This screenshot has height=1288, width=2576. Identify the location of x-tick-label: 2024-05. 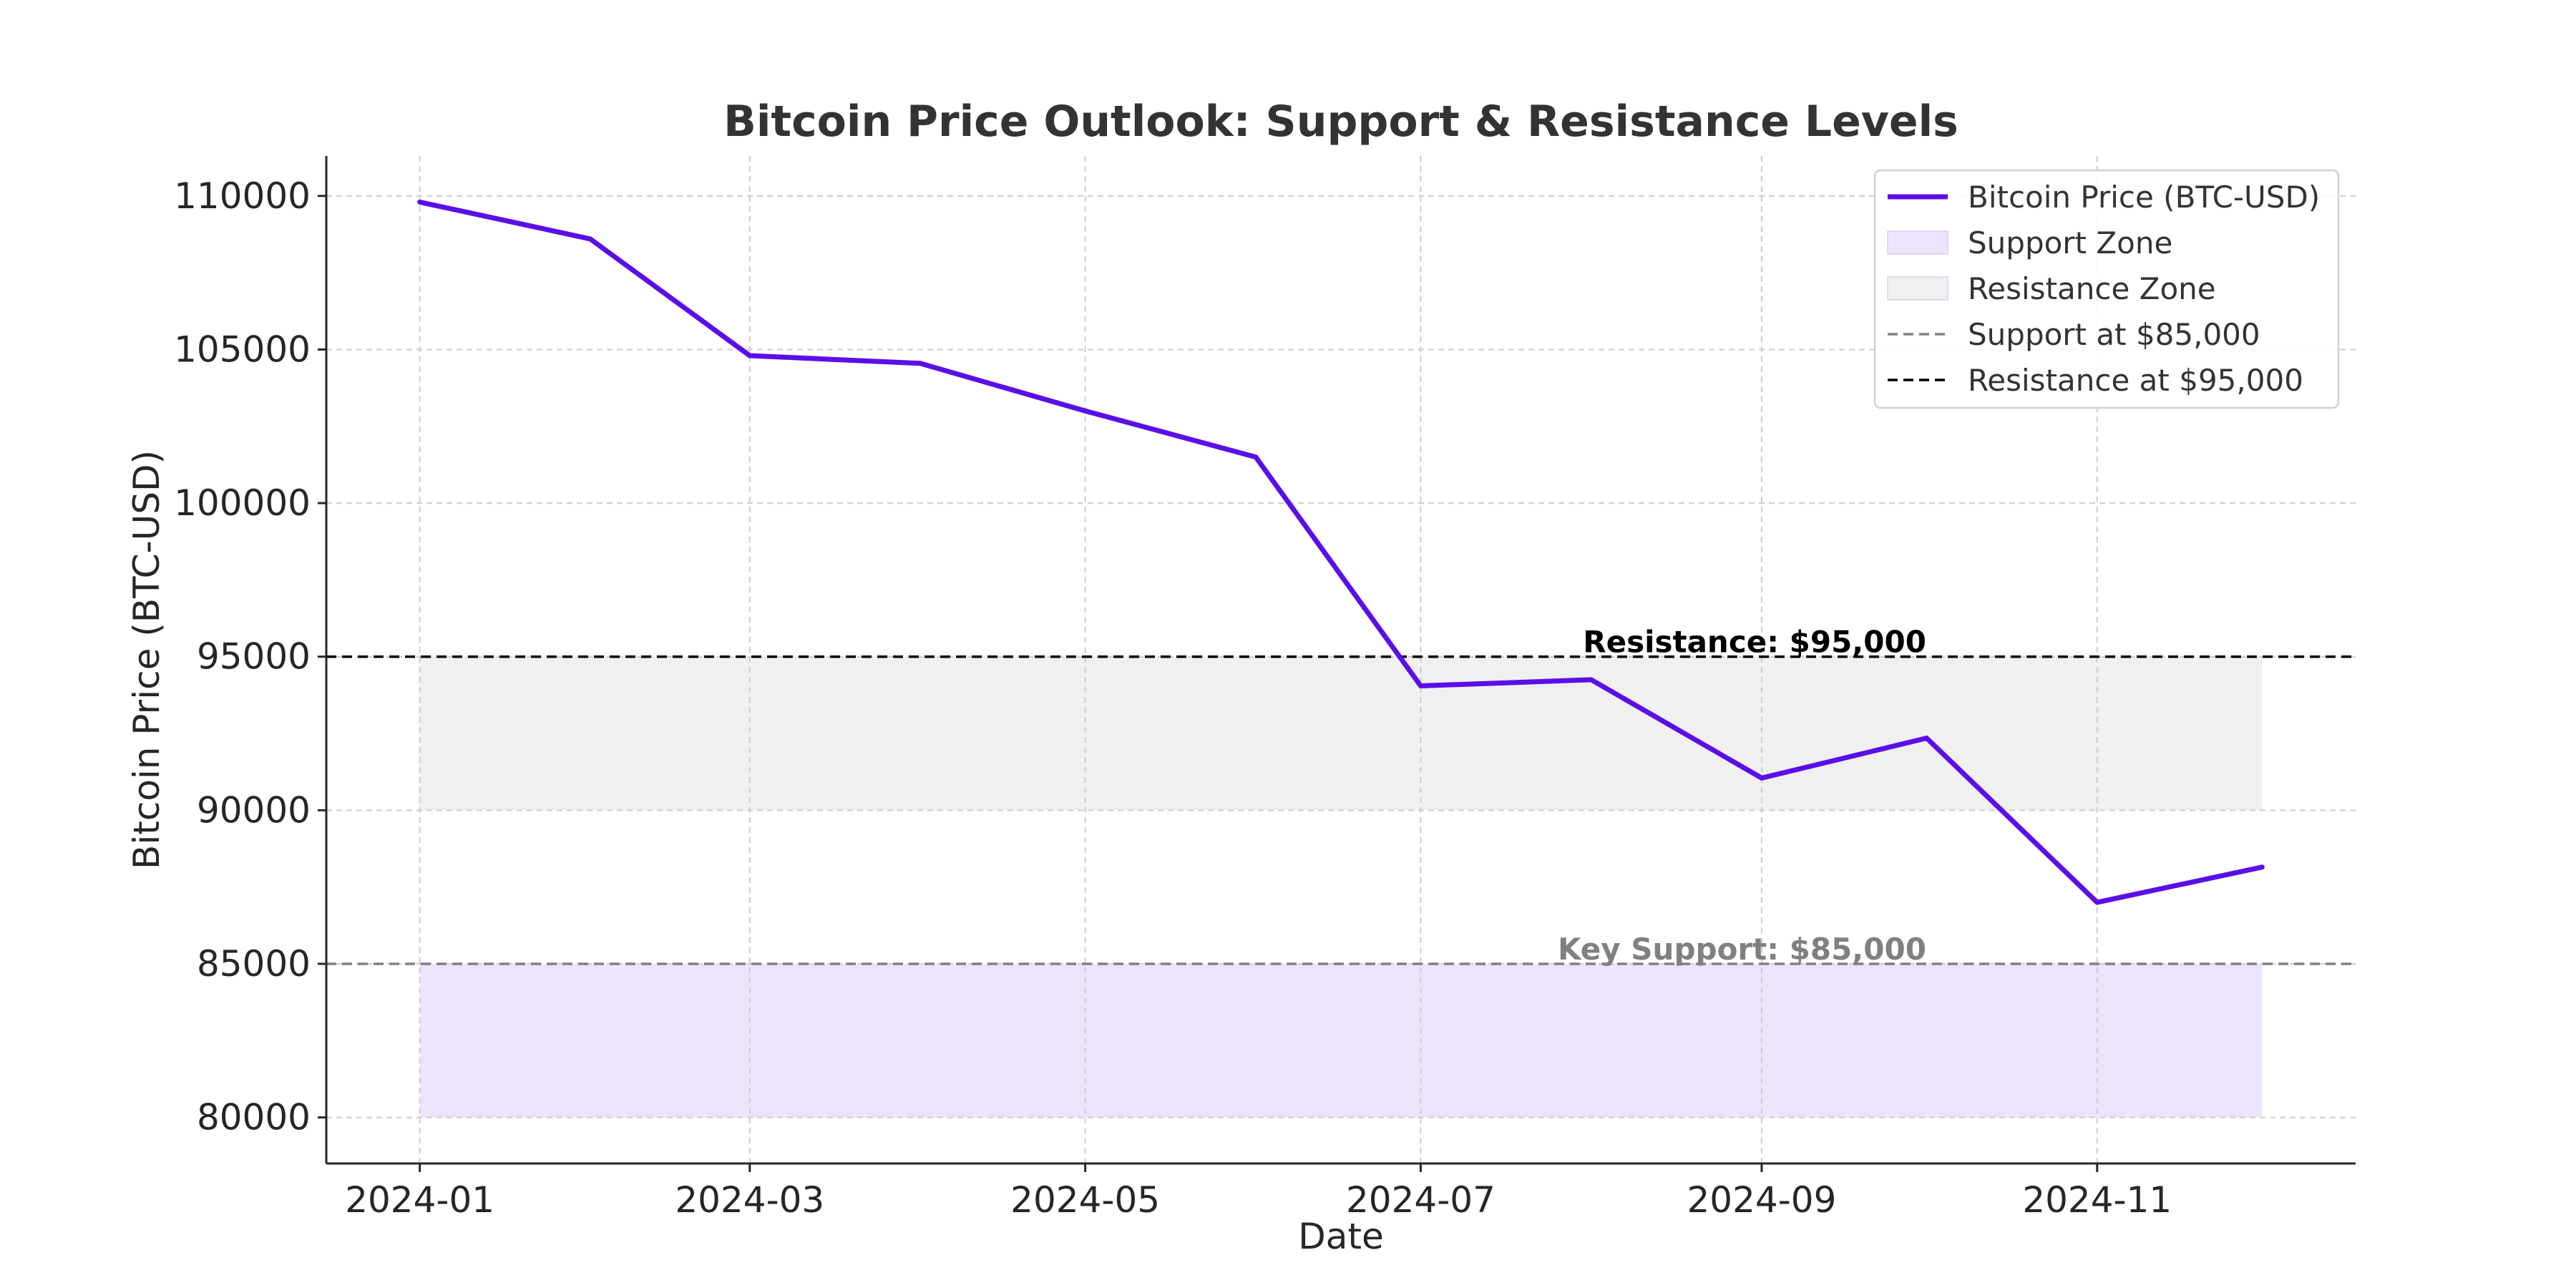
(1085, 1200).